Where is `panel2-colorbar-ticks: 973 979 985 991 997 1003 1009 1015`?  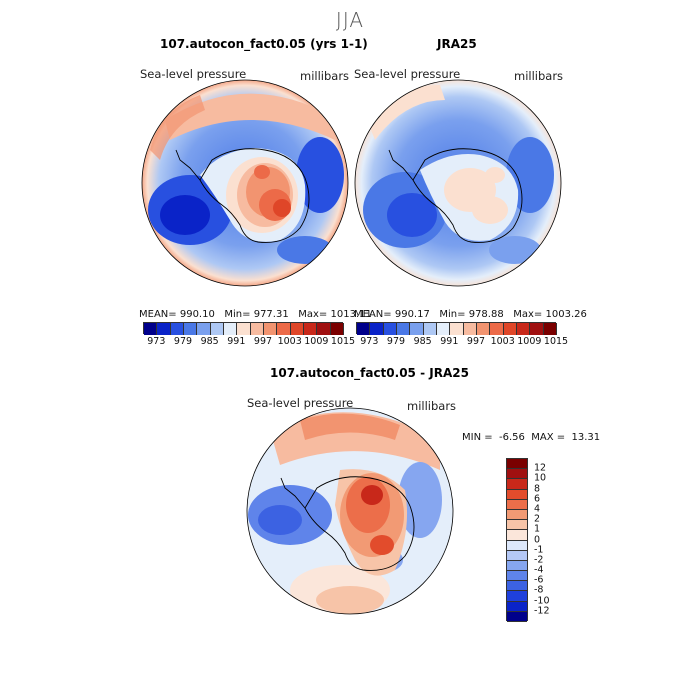
panel2-colorbar-ticks: 973 979 985 991 997 1003 1009 1015 is located at coordinates (462, 343).